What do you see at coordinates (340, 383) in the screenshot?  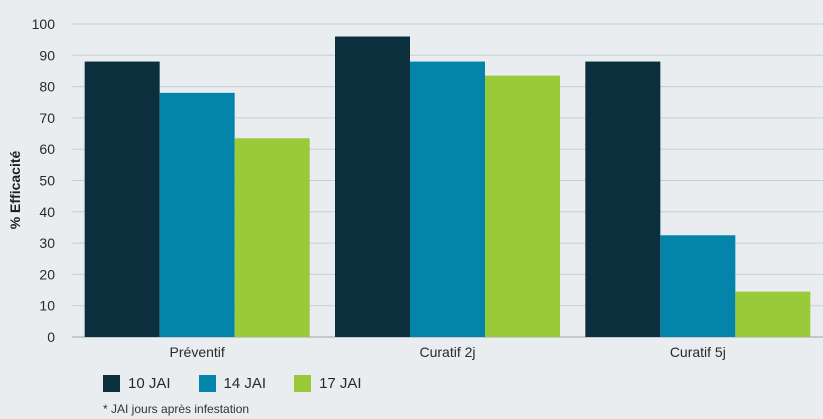 I see `legend-label-17-jai: 17 JAI` at bounding box center [340, 383].